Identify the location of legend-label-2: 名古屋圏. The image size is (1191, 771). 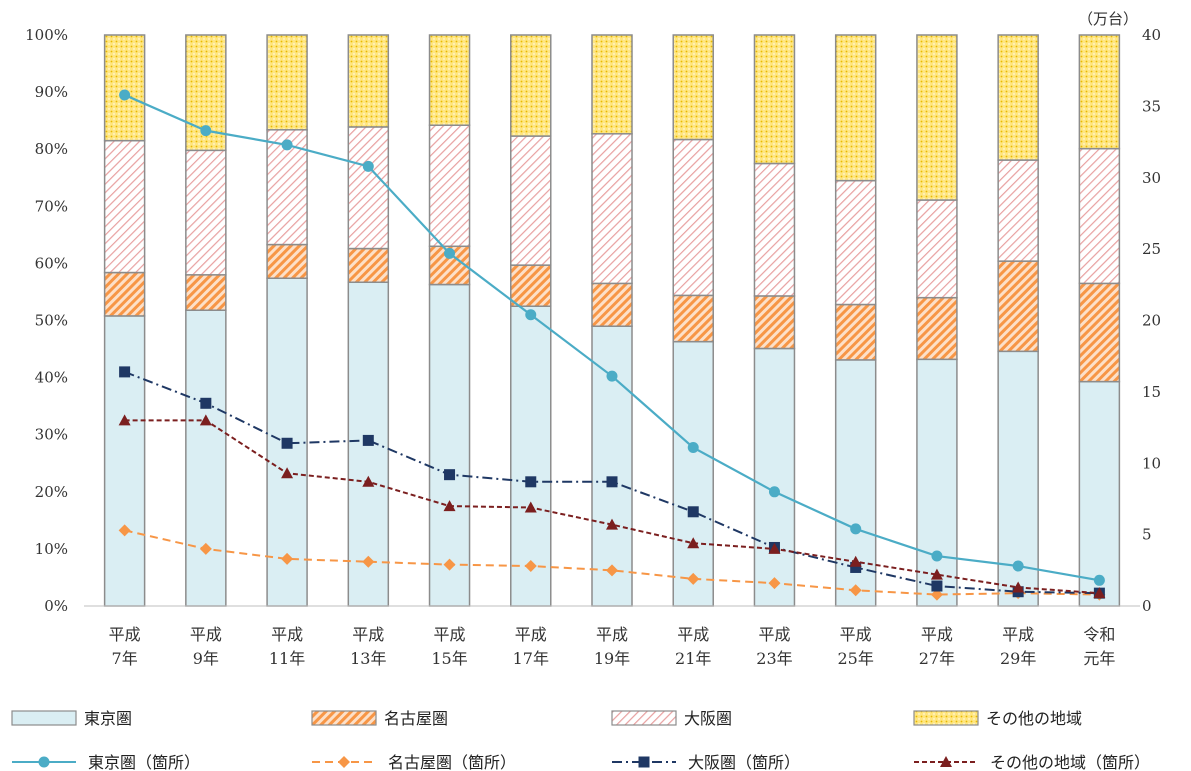
(416, 718).